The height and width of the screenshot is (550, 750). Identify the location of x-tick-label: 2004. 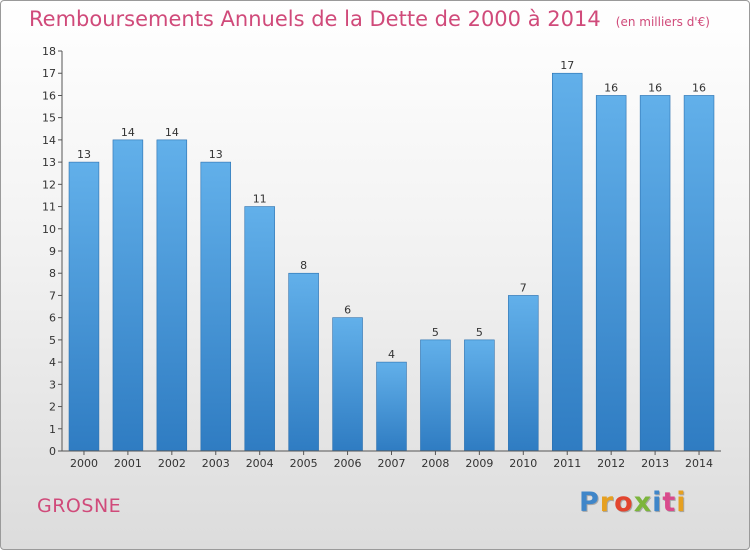
(260, 463).